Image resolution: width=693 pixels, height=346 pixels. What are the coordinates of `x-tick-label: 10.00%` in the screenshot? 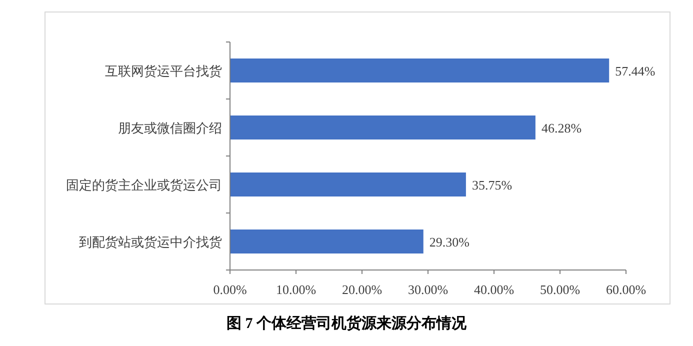 It's located at (296, 289).